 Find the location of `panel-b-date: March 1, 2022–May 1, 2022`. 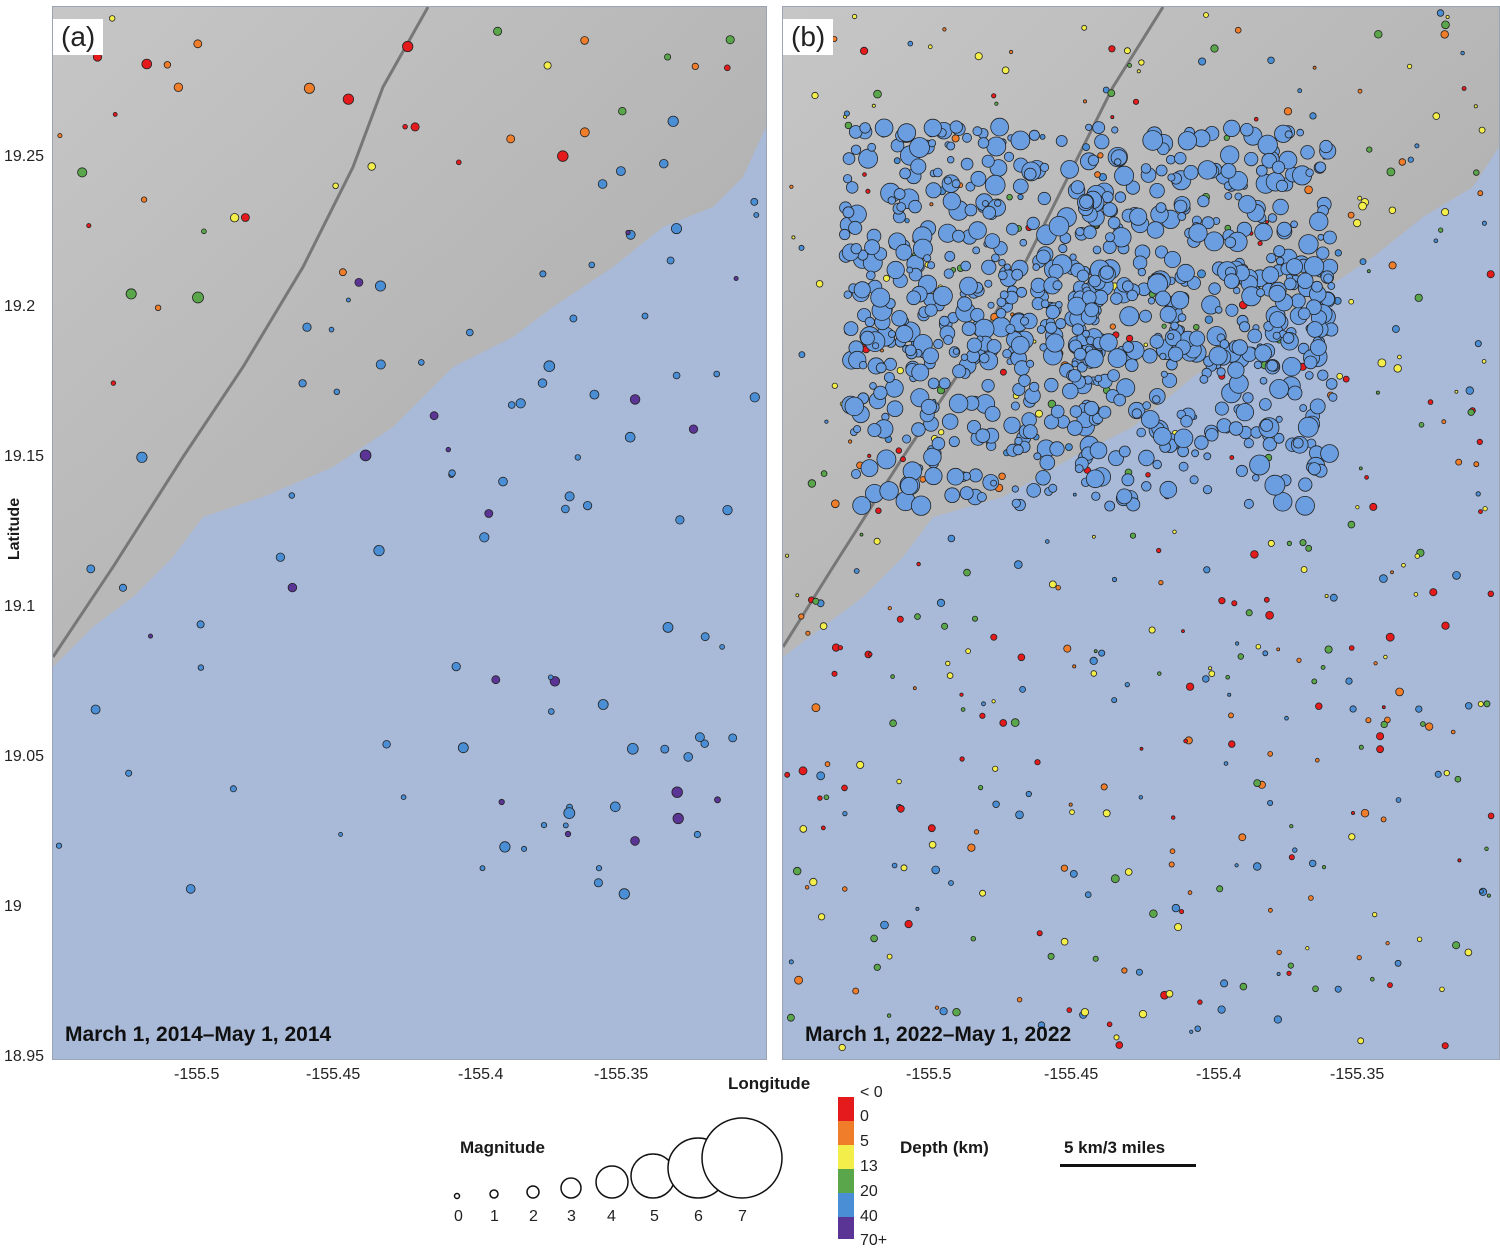

panel-b-date: March 1, 2022–May 1, 2022 is located at coordinates (938, 1034).